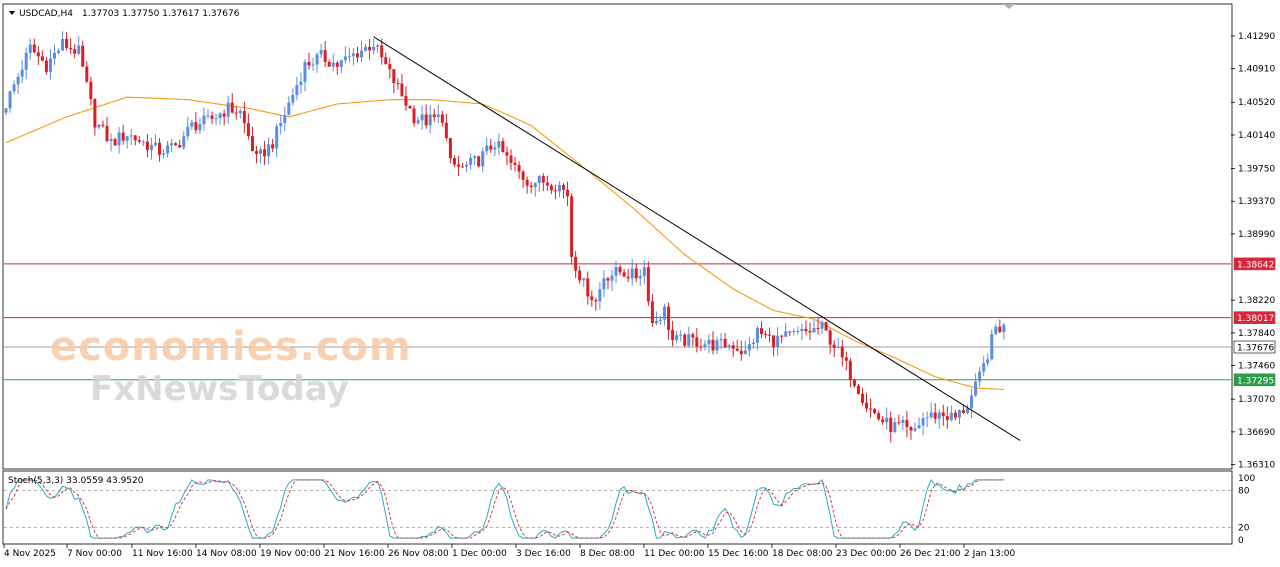 This screenshot has width=1280, height=567. I want to click on price-tick-label: 1.40520, so click(1256, 103).